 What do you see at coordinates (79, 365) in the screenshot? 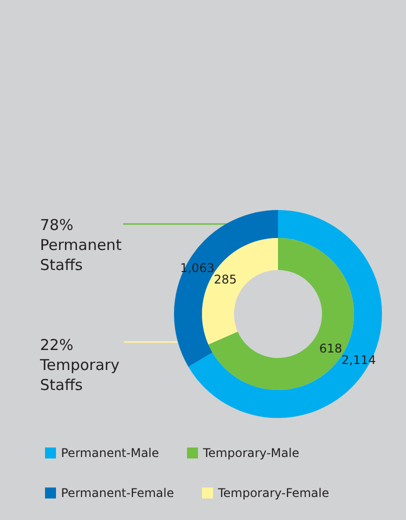
I see `text: 22% Temporary Staffs` at bounding box center [79, 365].